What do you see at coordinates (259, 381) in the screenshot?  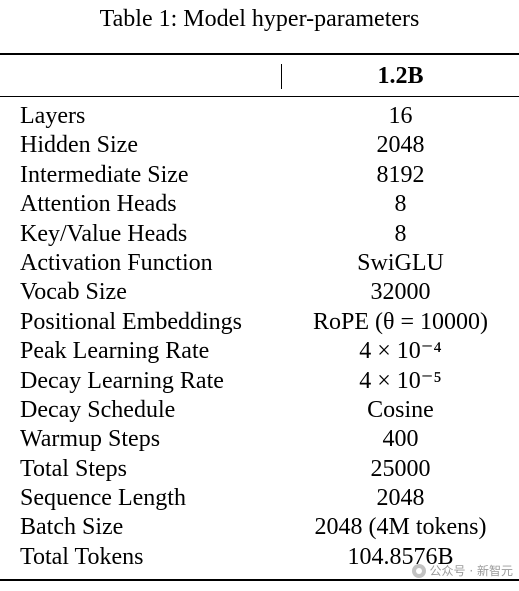 I see `table-row: Decay Learning Rate 4 × 10⁻⁵` at bounding box center [259, 381].